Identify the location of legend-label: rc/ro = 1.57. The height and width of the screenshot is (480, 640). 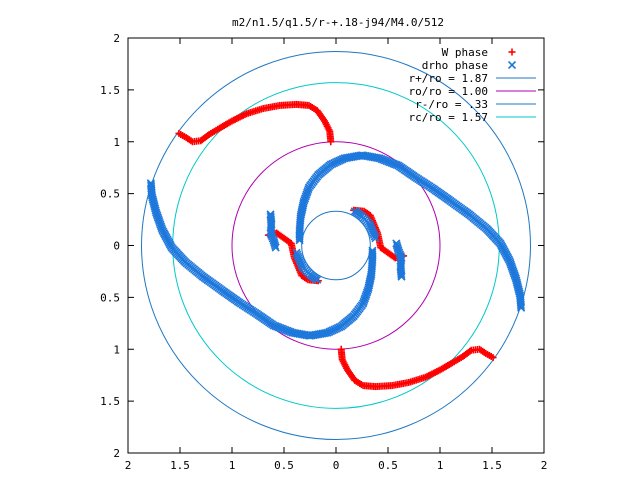
(448, 117).